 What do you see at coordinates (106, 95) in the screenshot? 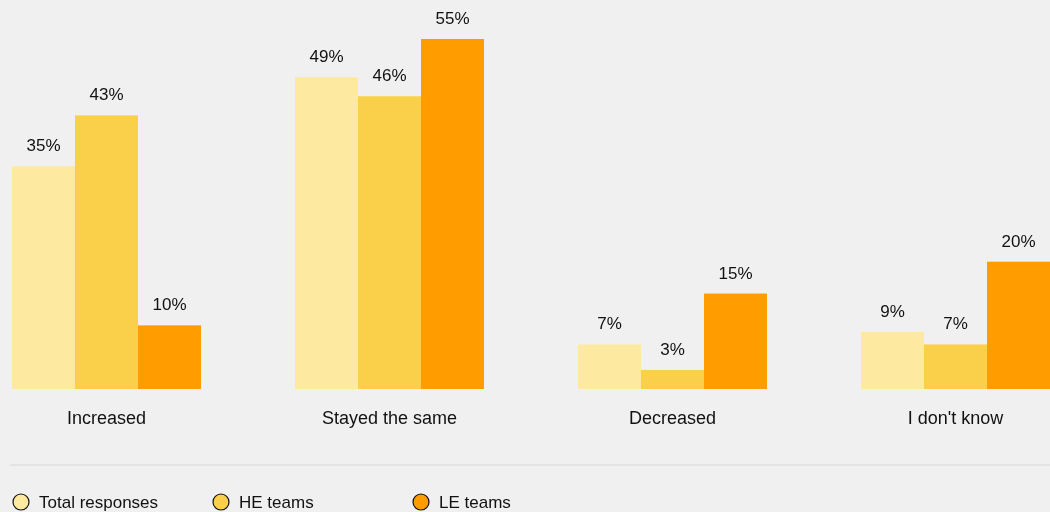
I see `data-label: 43%` at bounding box center [106, 95].